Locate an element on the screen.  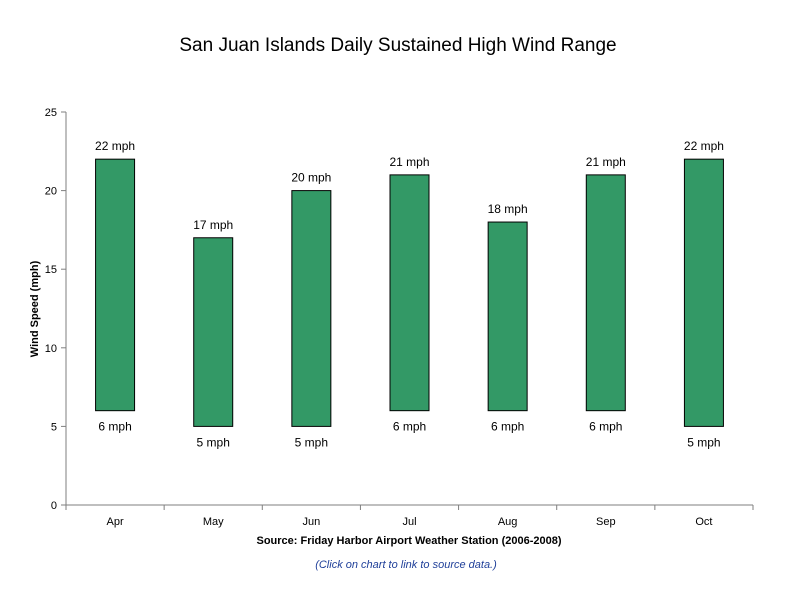
high-label: 18 mph is located at coordinates (508, 209).